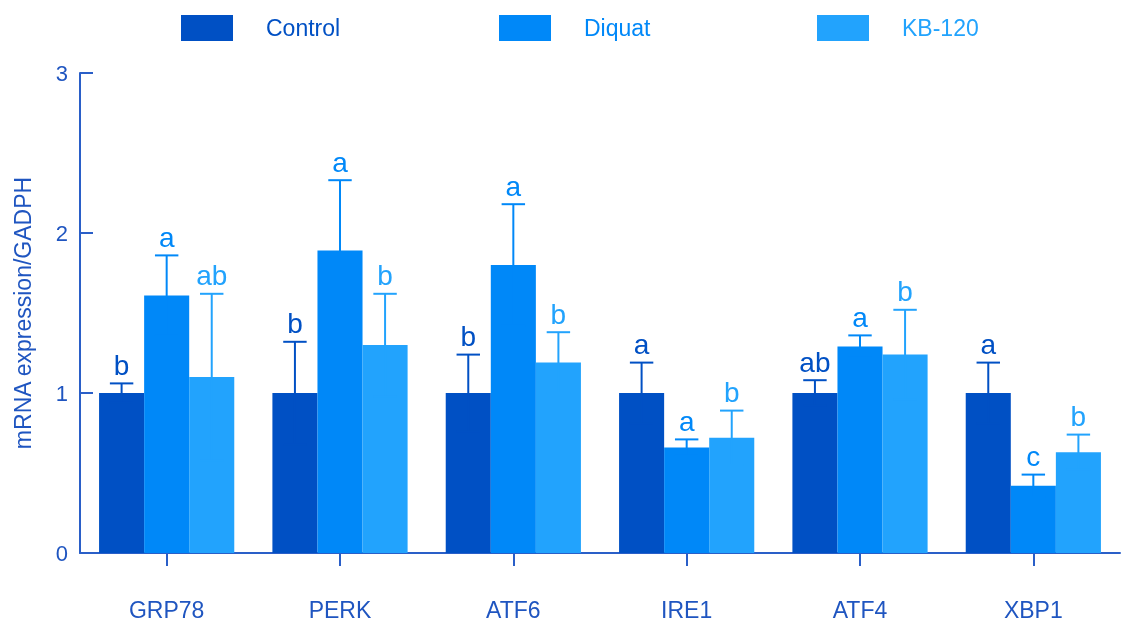 The image size is (1122, 629). Describe the element at coordinates (22, 313) in the screenshot. I see `y-axis-title: mRNA expression/GADPH` at that location.